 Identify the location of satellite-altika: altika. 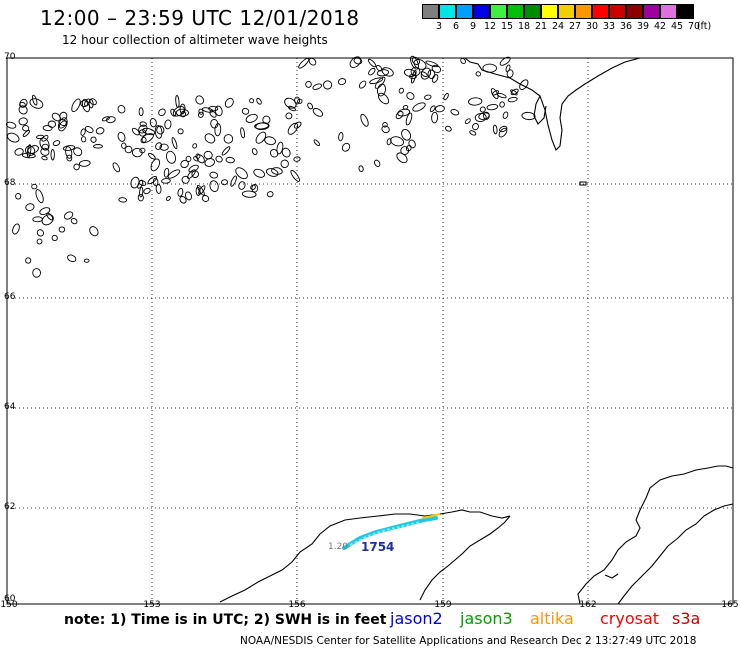
(552, 618).